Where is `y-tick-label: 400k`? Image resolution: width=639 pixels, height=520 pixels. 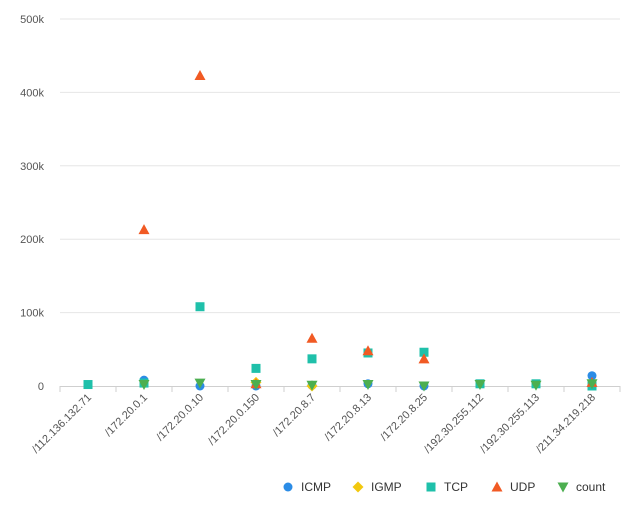
y-tick-label: 400k is located at coordinates (32, 93).